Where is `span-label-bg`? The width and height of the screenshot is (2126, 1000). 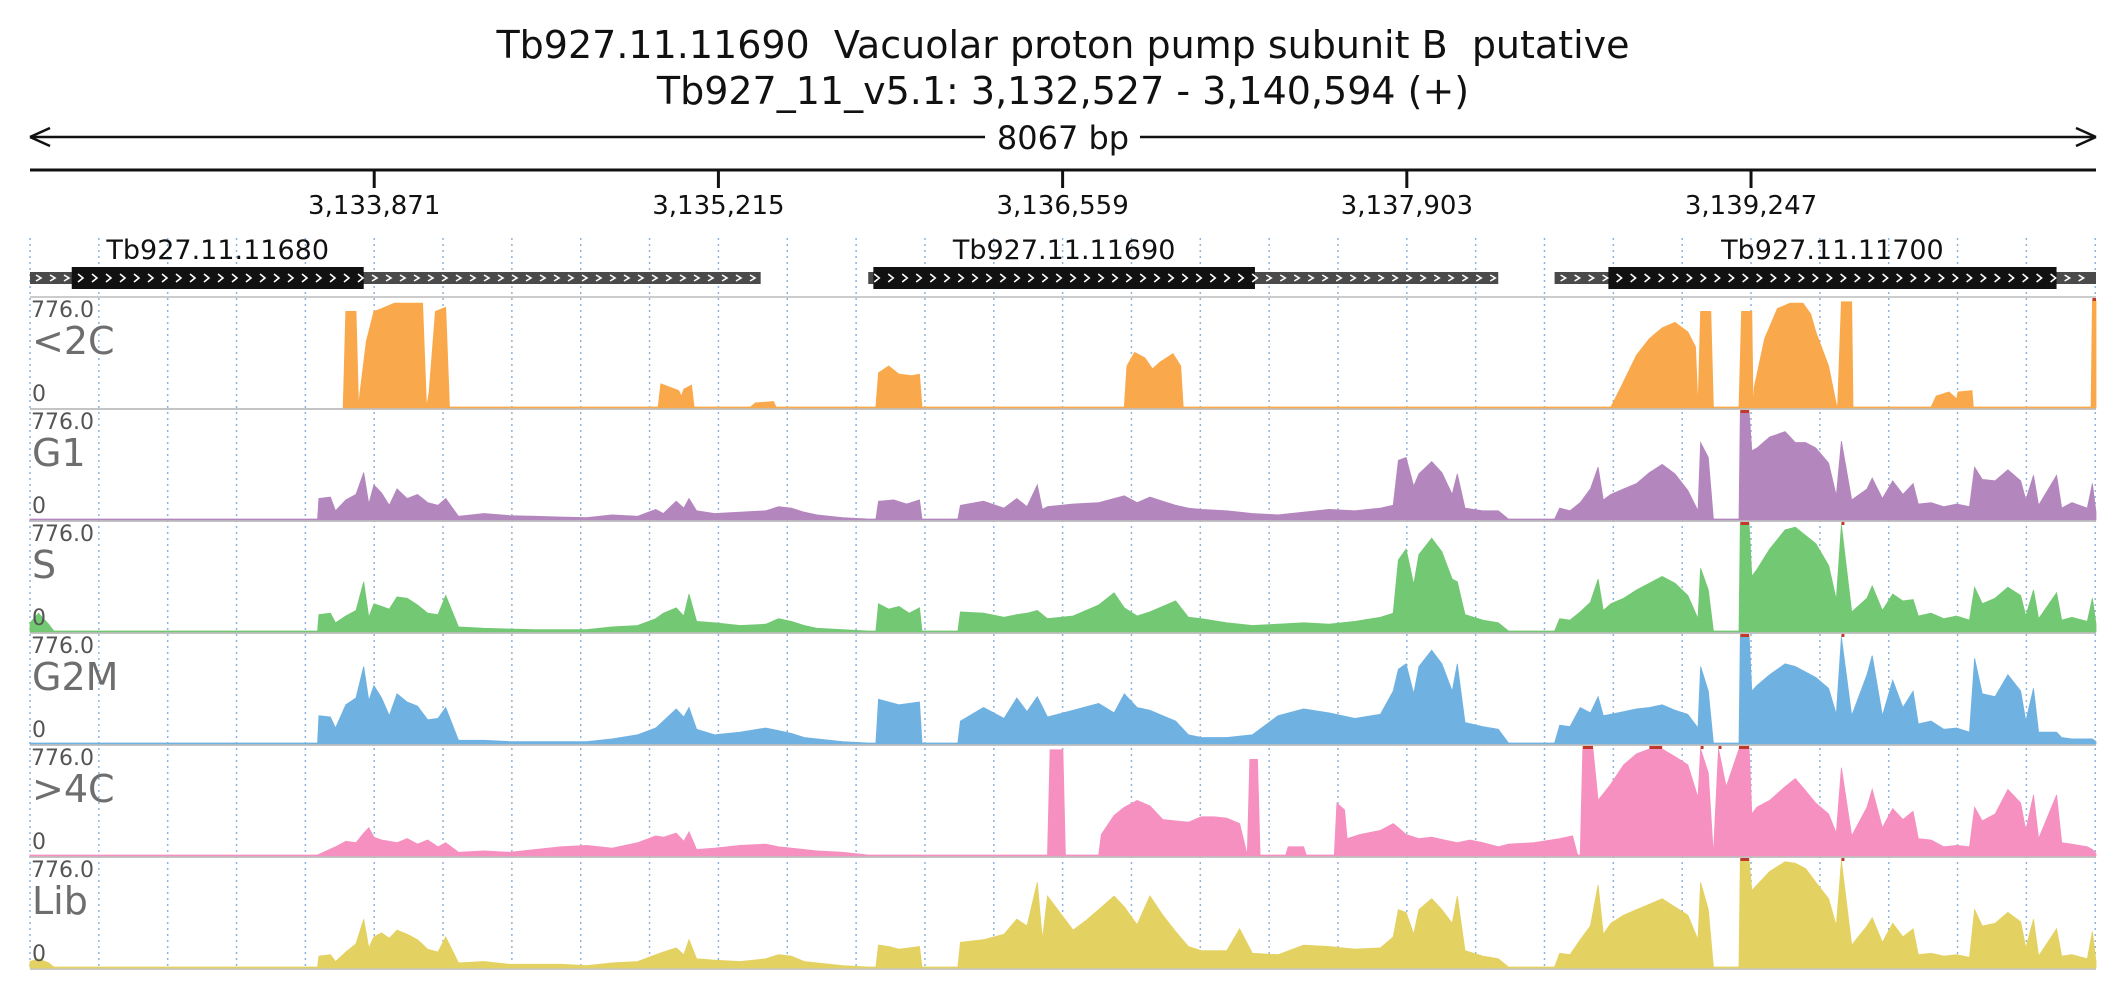
span-label-bg is located at coordinates (1062, 137).